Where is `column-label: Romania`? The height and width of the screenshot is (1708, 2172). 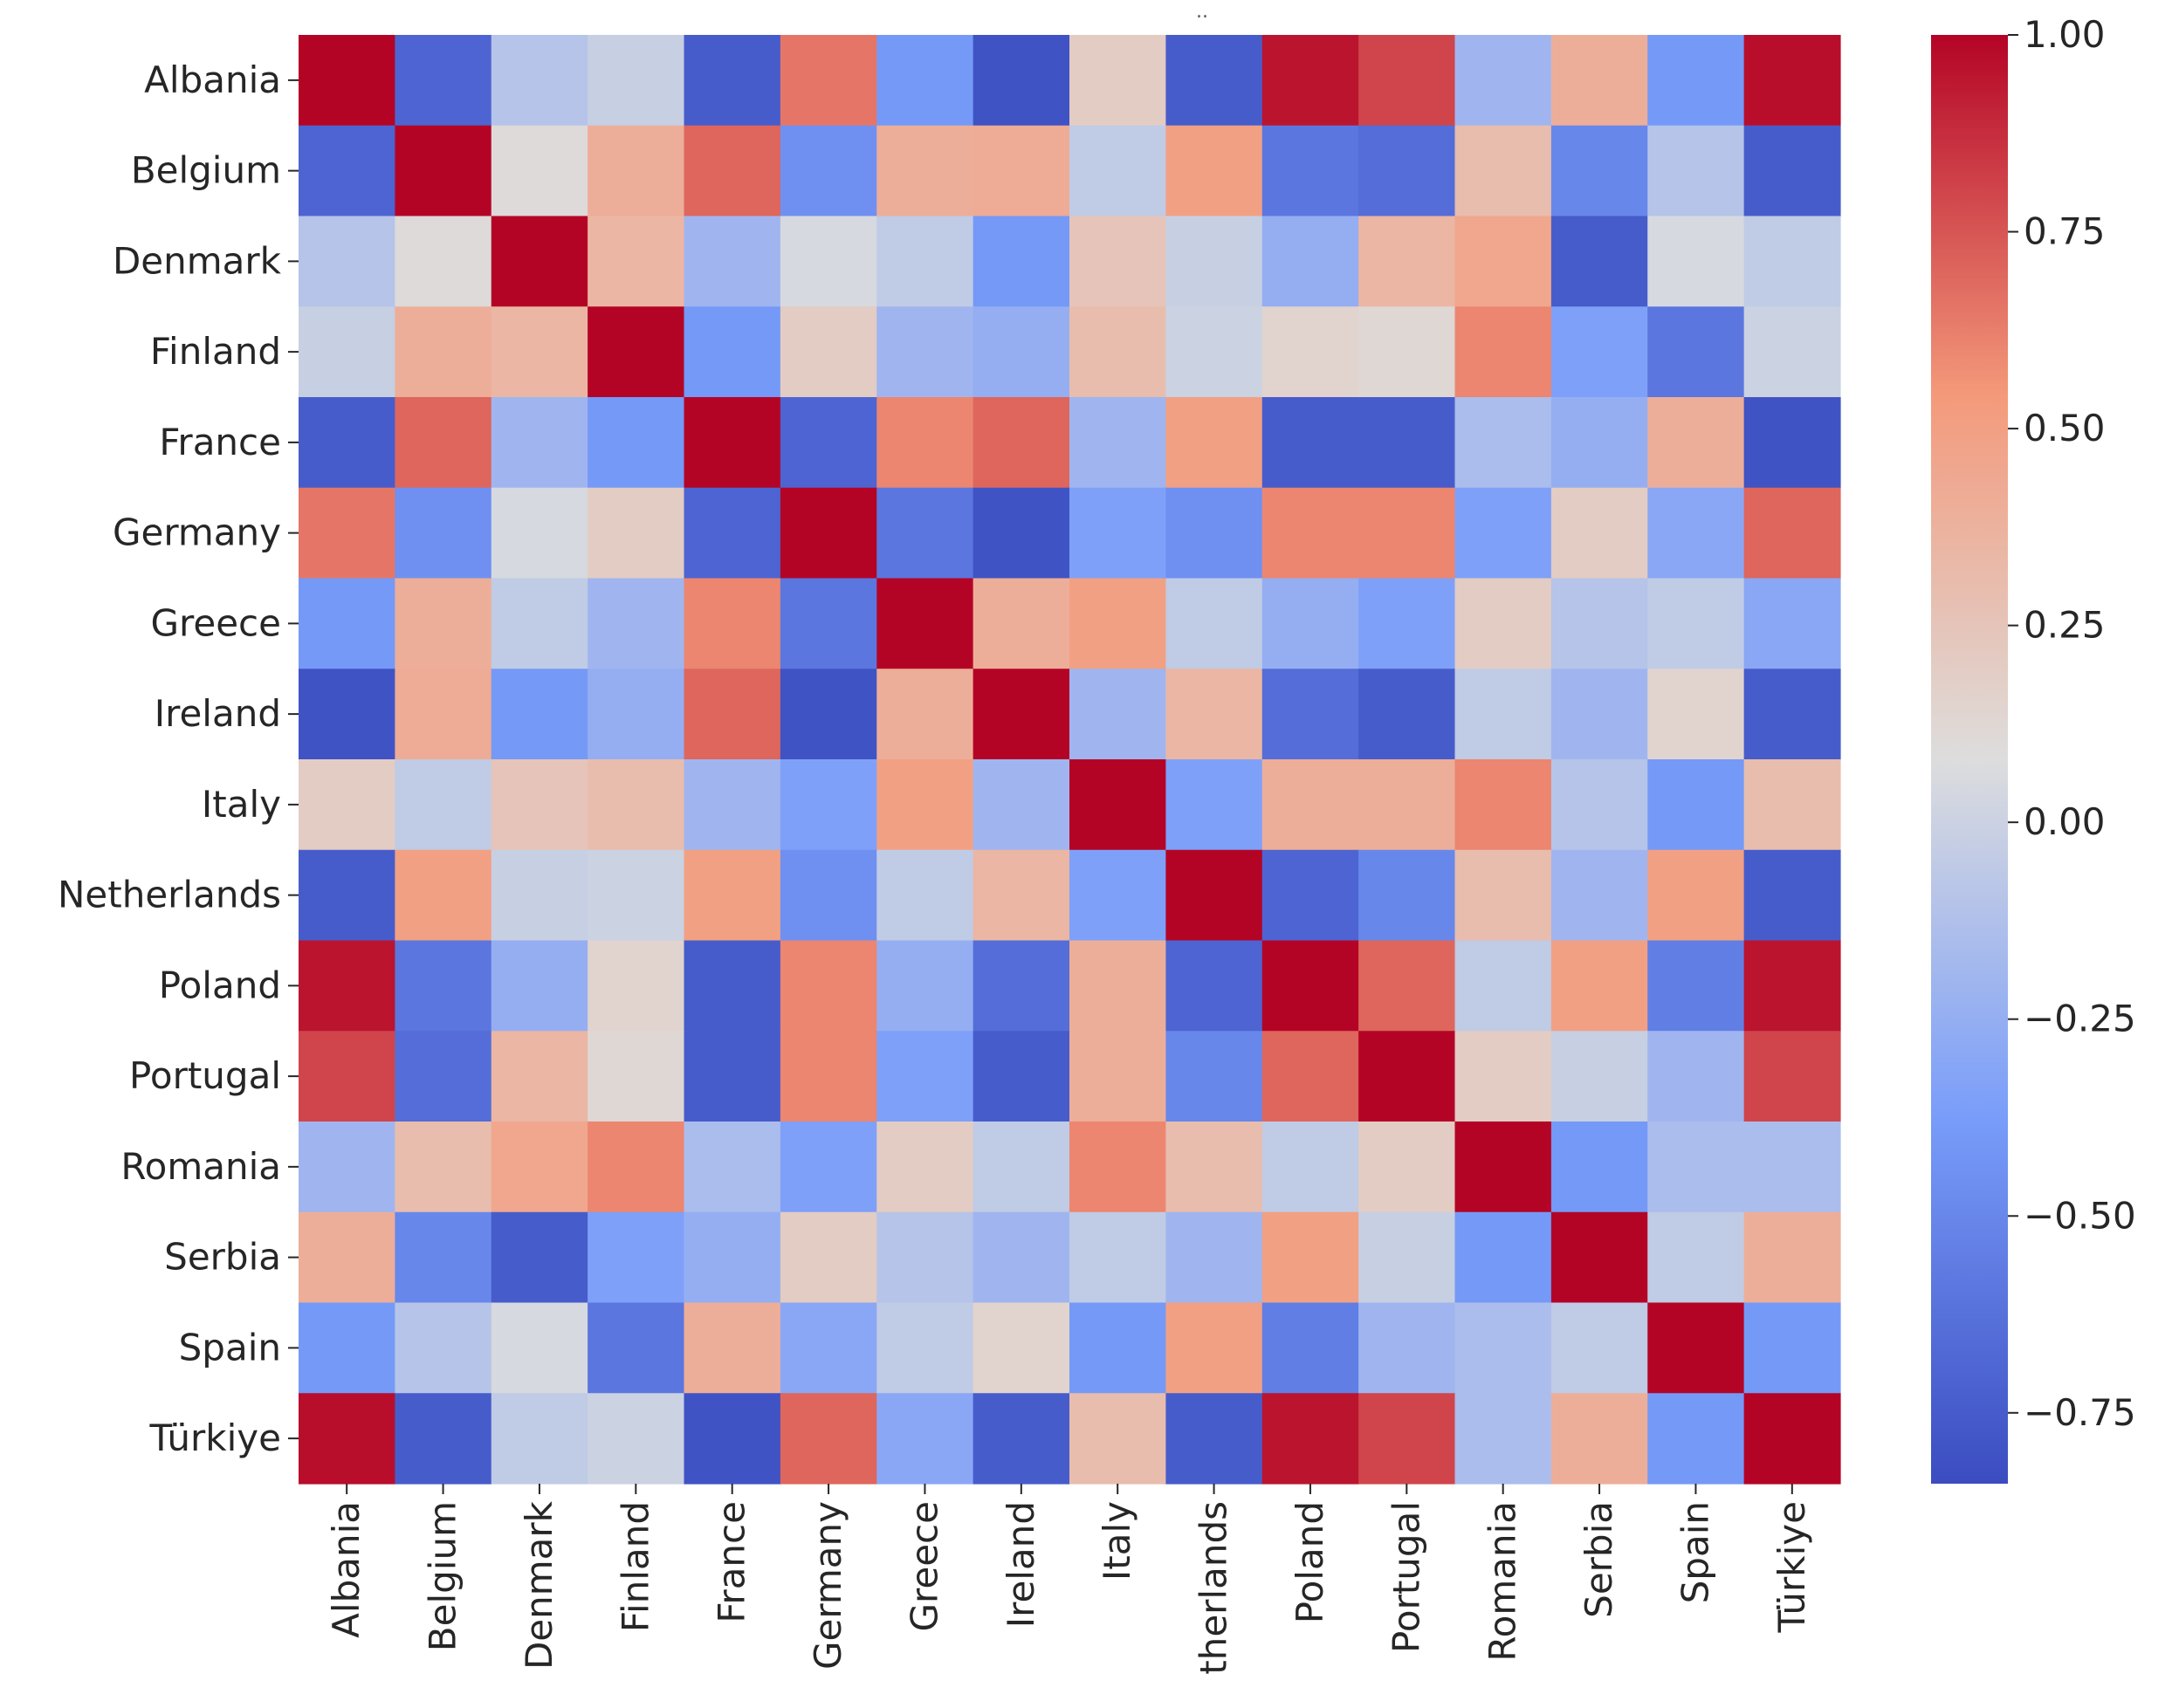
column-label: Romania is located at coordinates (1502, 1581).